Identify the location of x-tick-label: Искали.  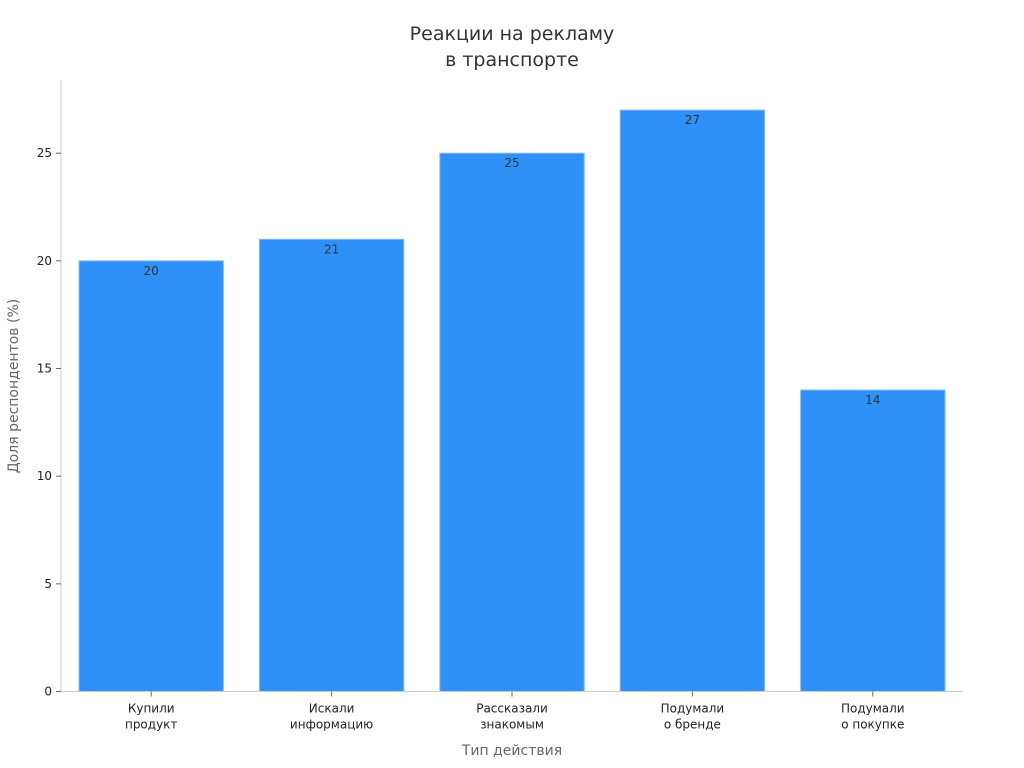
(332, 709).